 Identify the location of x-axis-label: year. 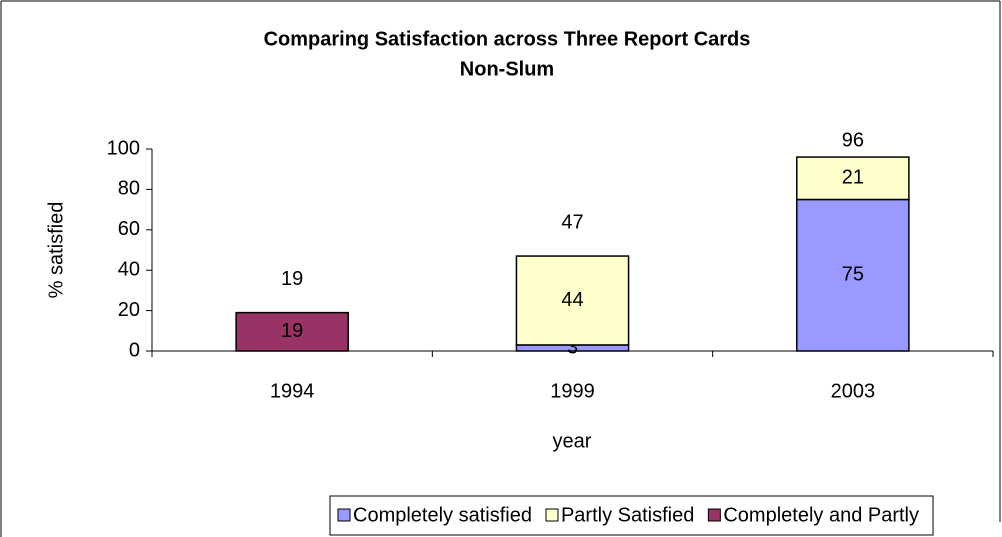
(572, 441).